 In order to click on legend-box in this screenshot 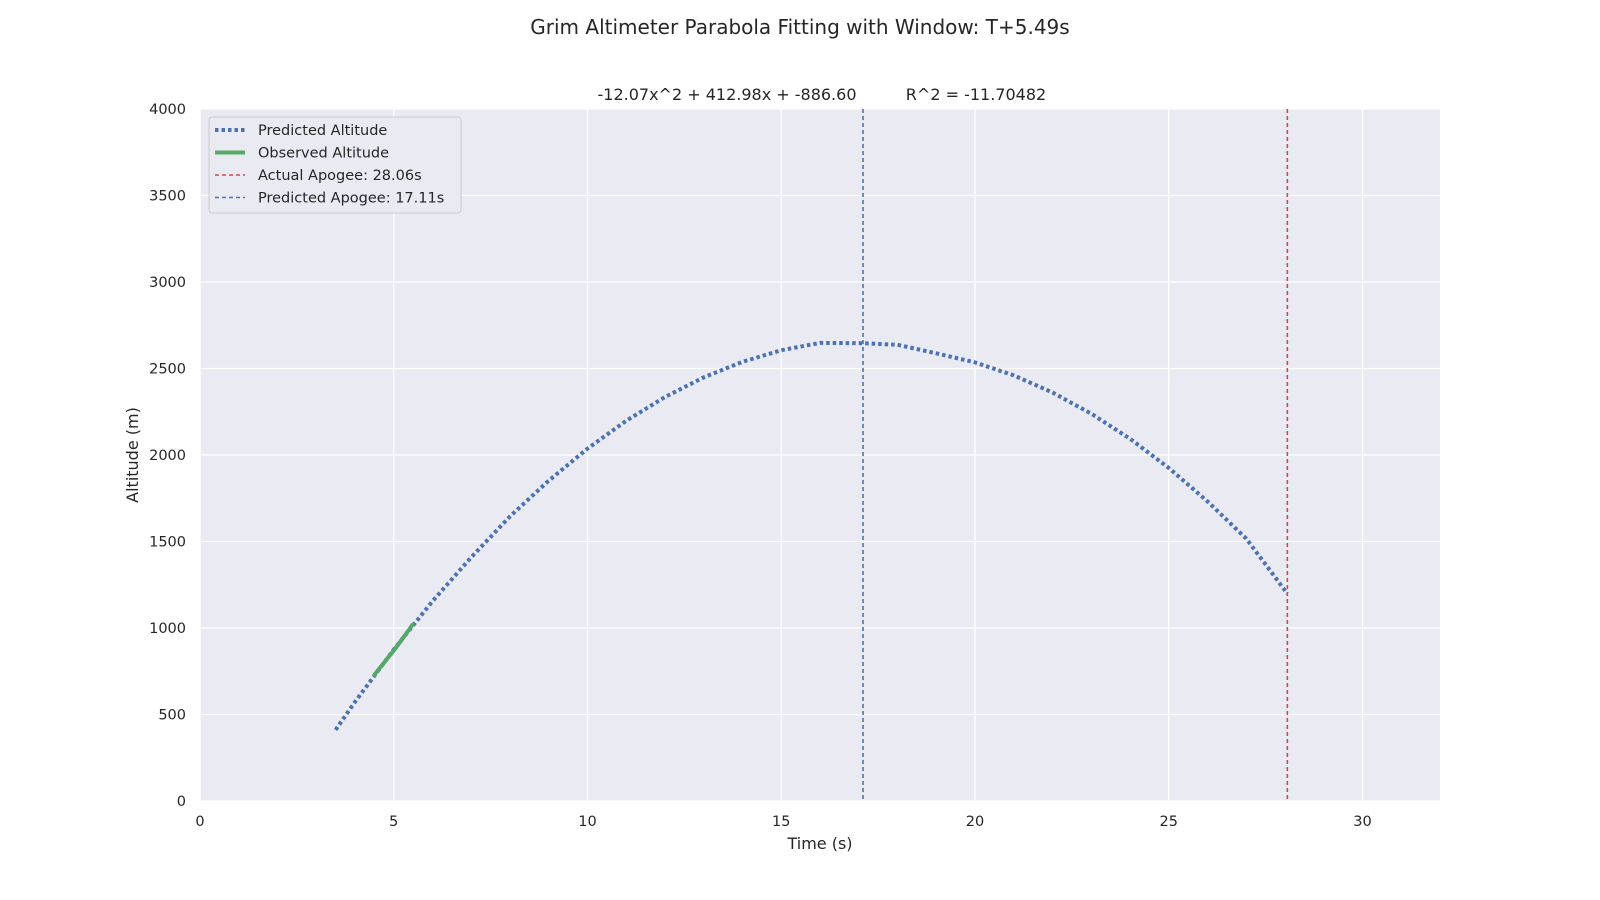, I will do `click(335, 165)`.